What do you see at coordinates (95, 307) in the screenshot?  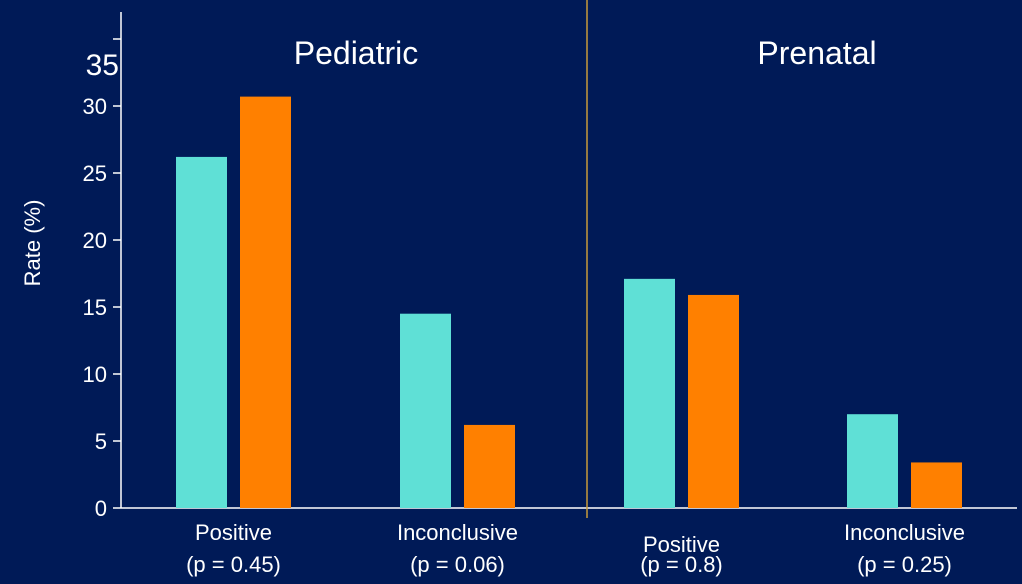 I see `y-tick-label: 15` at bounding box center [95, 307].